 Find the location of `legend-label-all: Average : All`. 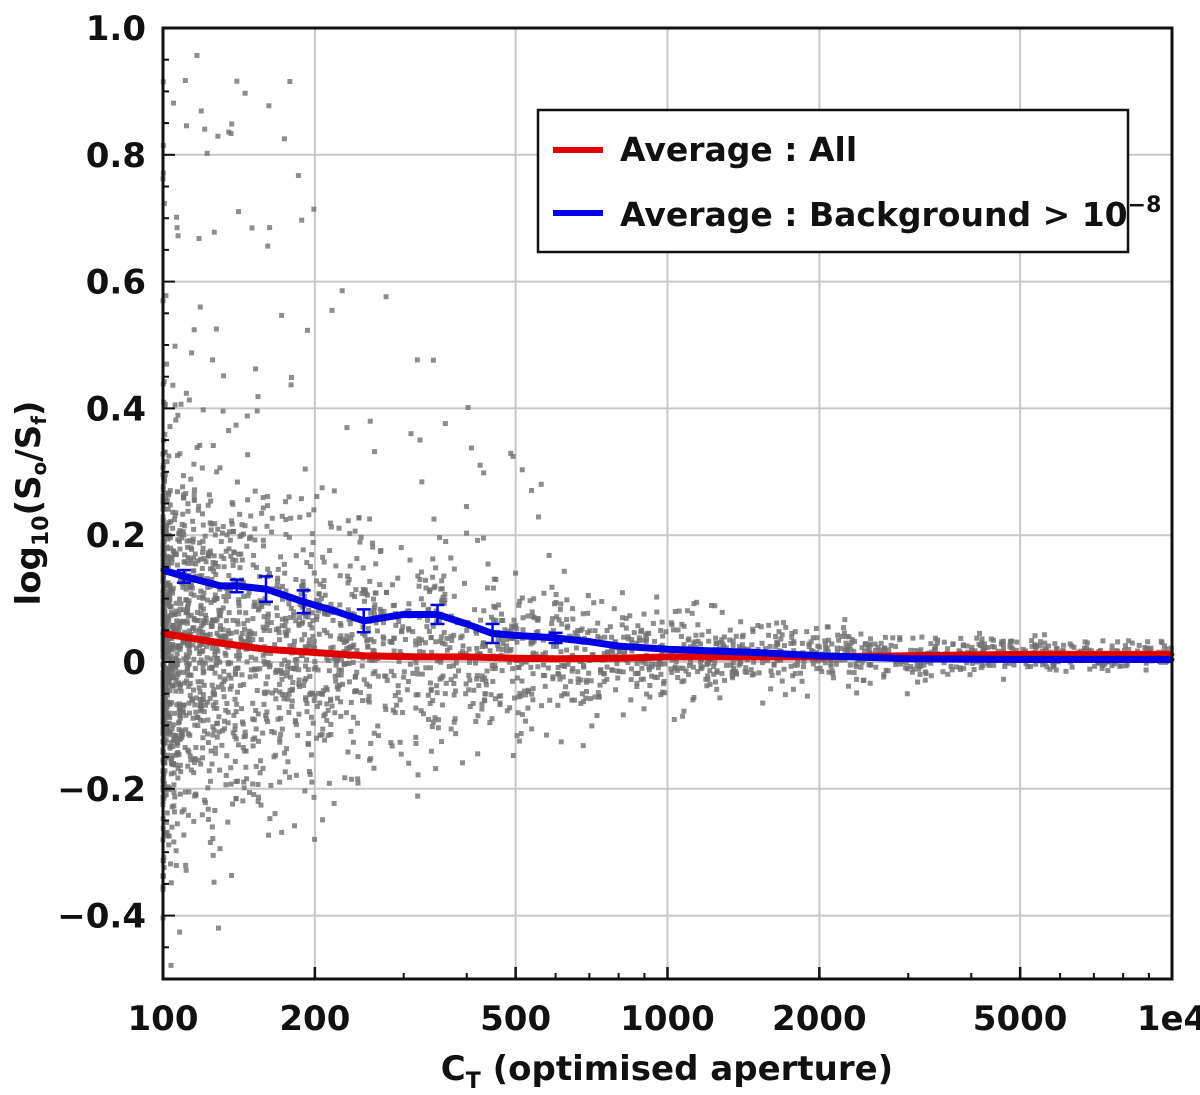

legend-label-all: Average : All is located at coordinates (738, 149).